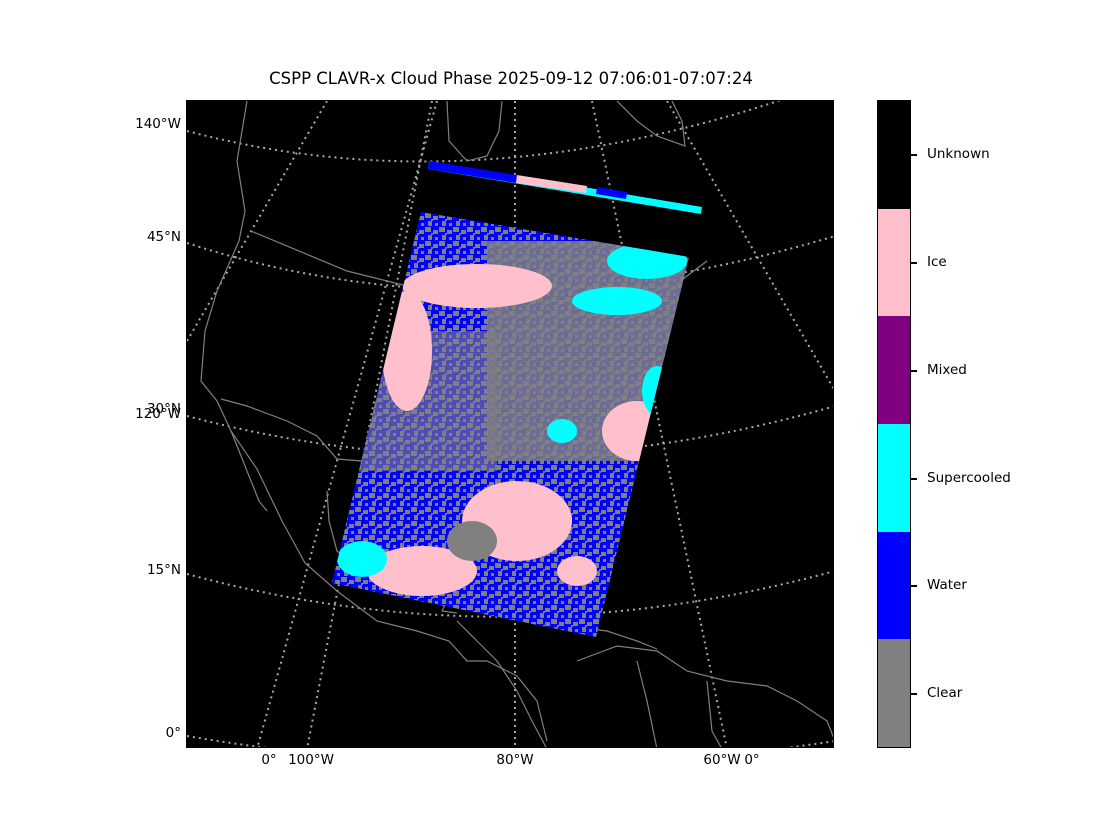 The image size is (1120, 840). I want to click on colorbar-segment-mixed, so click(894, 370).